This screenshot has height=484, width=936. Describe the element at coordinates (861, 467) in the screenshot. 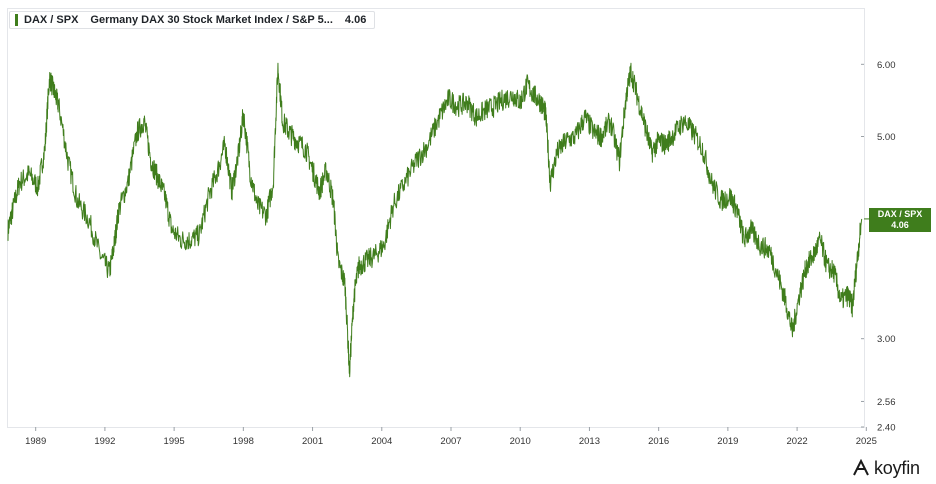

I see `koyfin-k-icon` at that location.